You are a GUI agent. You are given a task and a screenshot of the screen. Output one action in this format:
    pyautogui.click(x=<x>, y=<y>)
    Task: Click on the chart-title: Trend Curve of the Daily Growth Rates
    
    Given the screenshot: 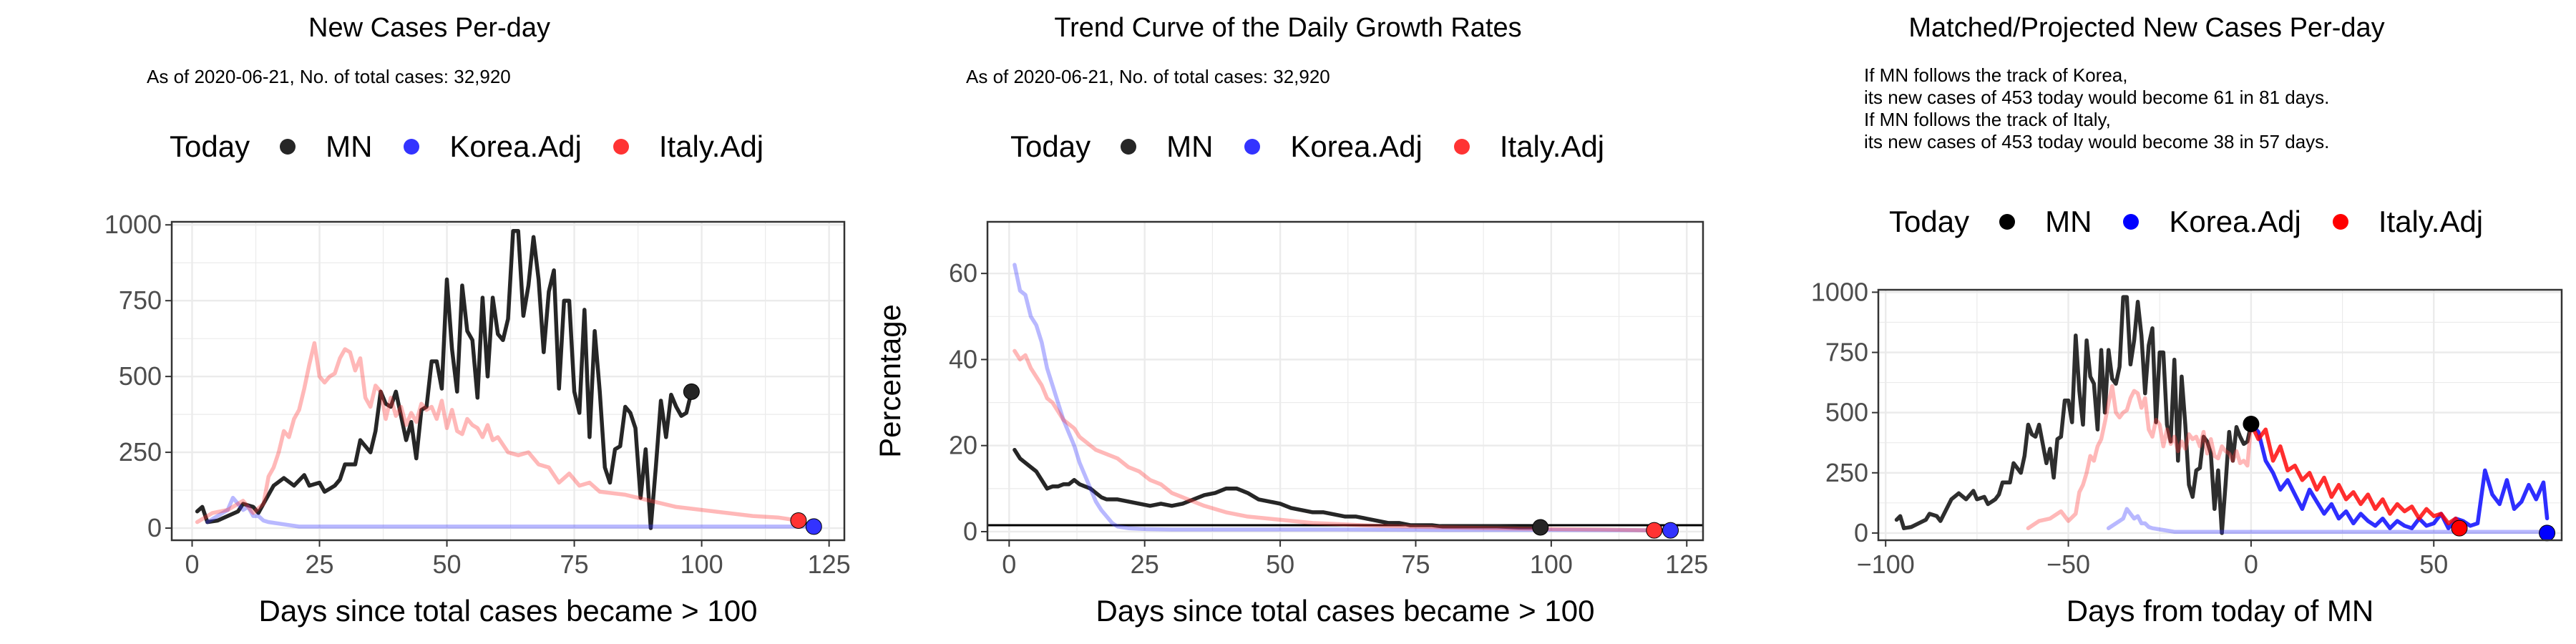 What is the action you would take?
    pyautogui.click(x=1288, y=28)
    